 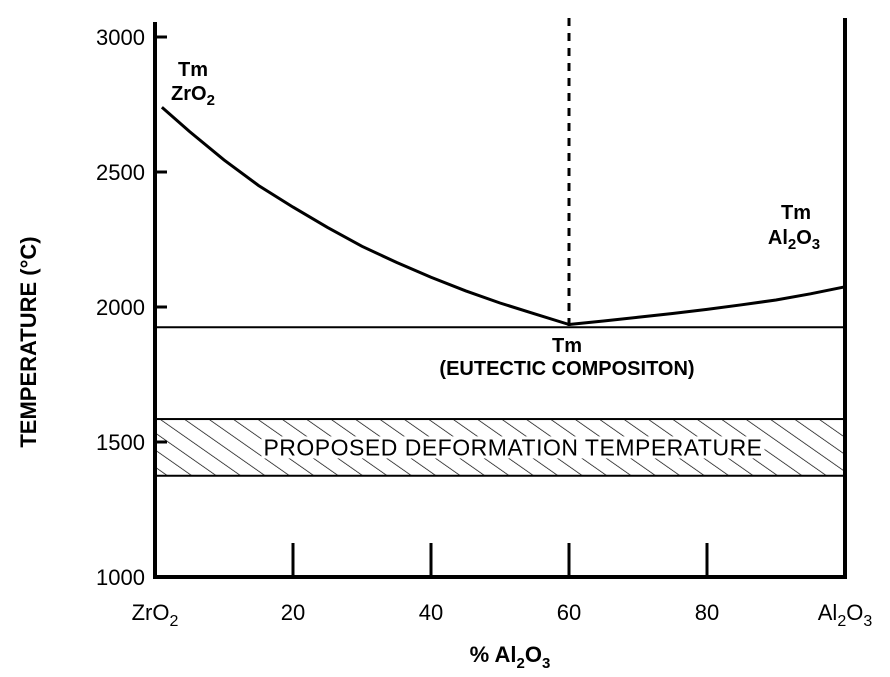 What do you see at coordinates (533, 654) in the screenshot?
I see `x-axis-title-mid: O` at bounding box center [533, 654].